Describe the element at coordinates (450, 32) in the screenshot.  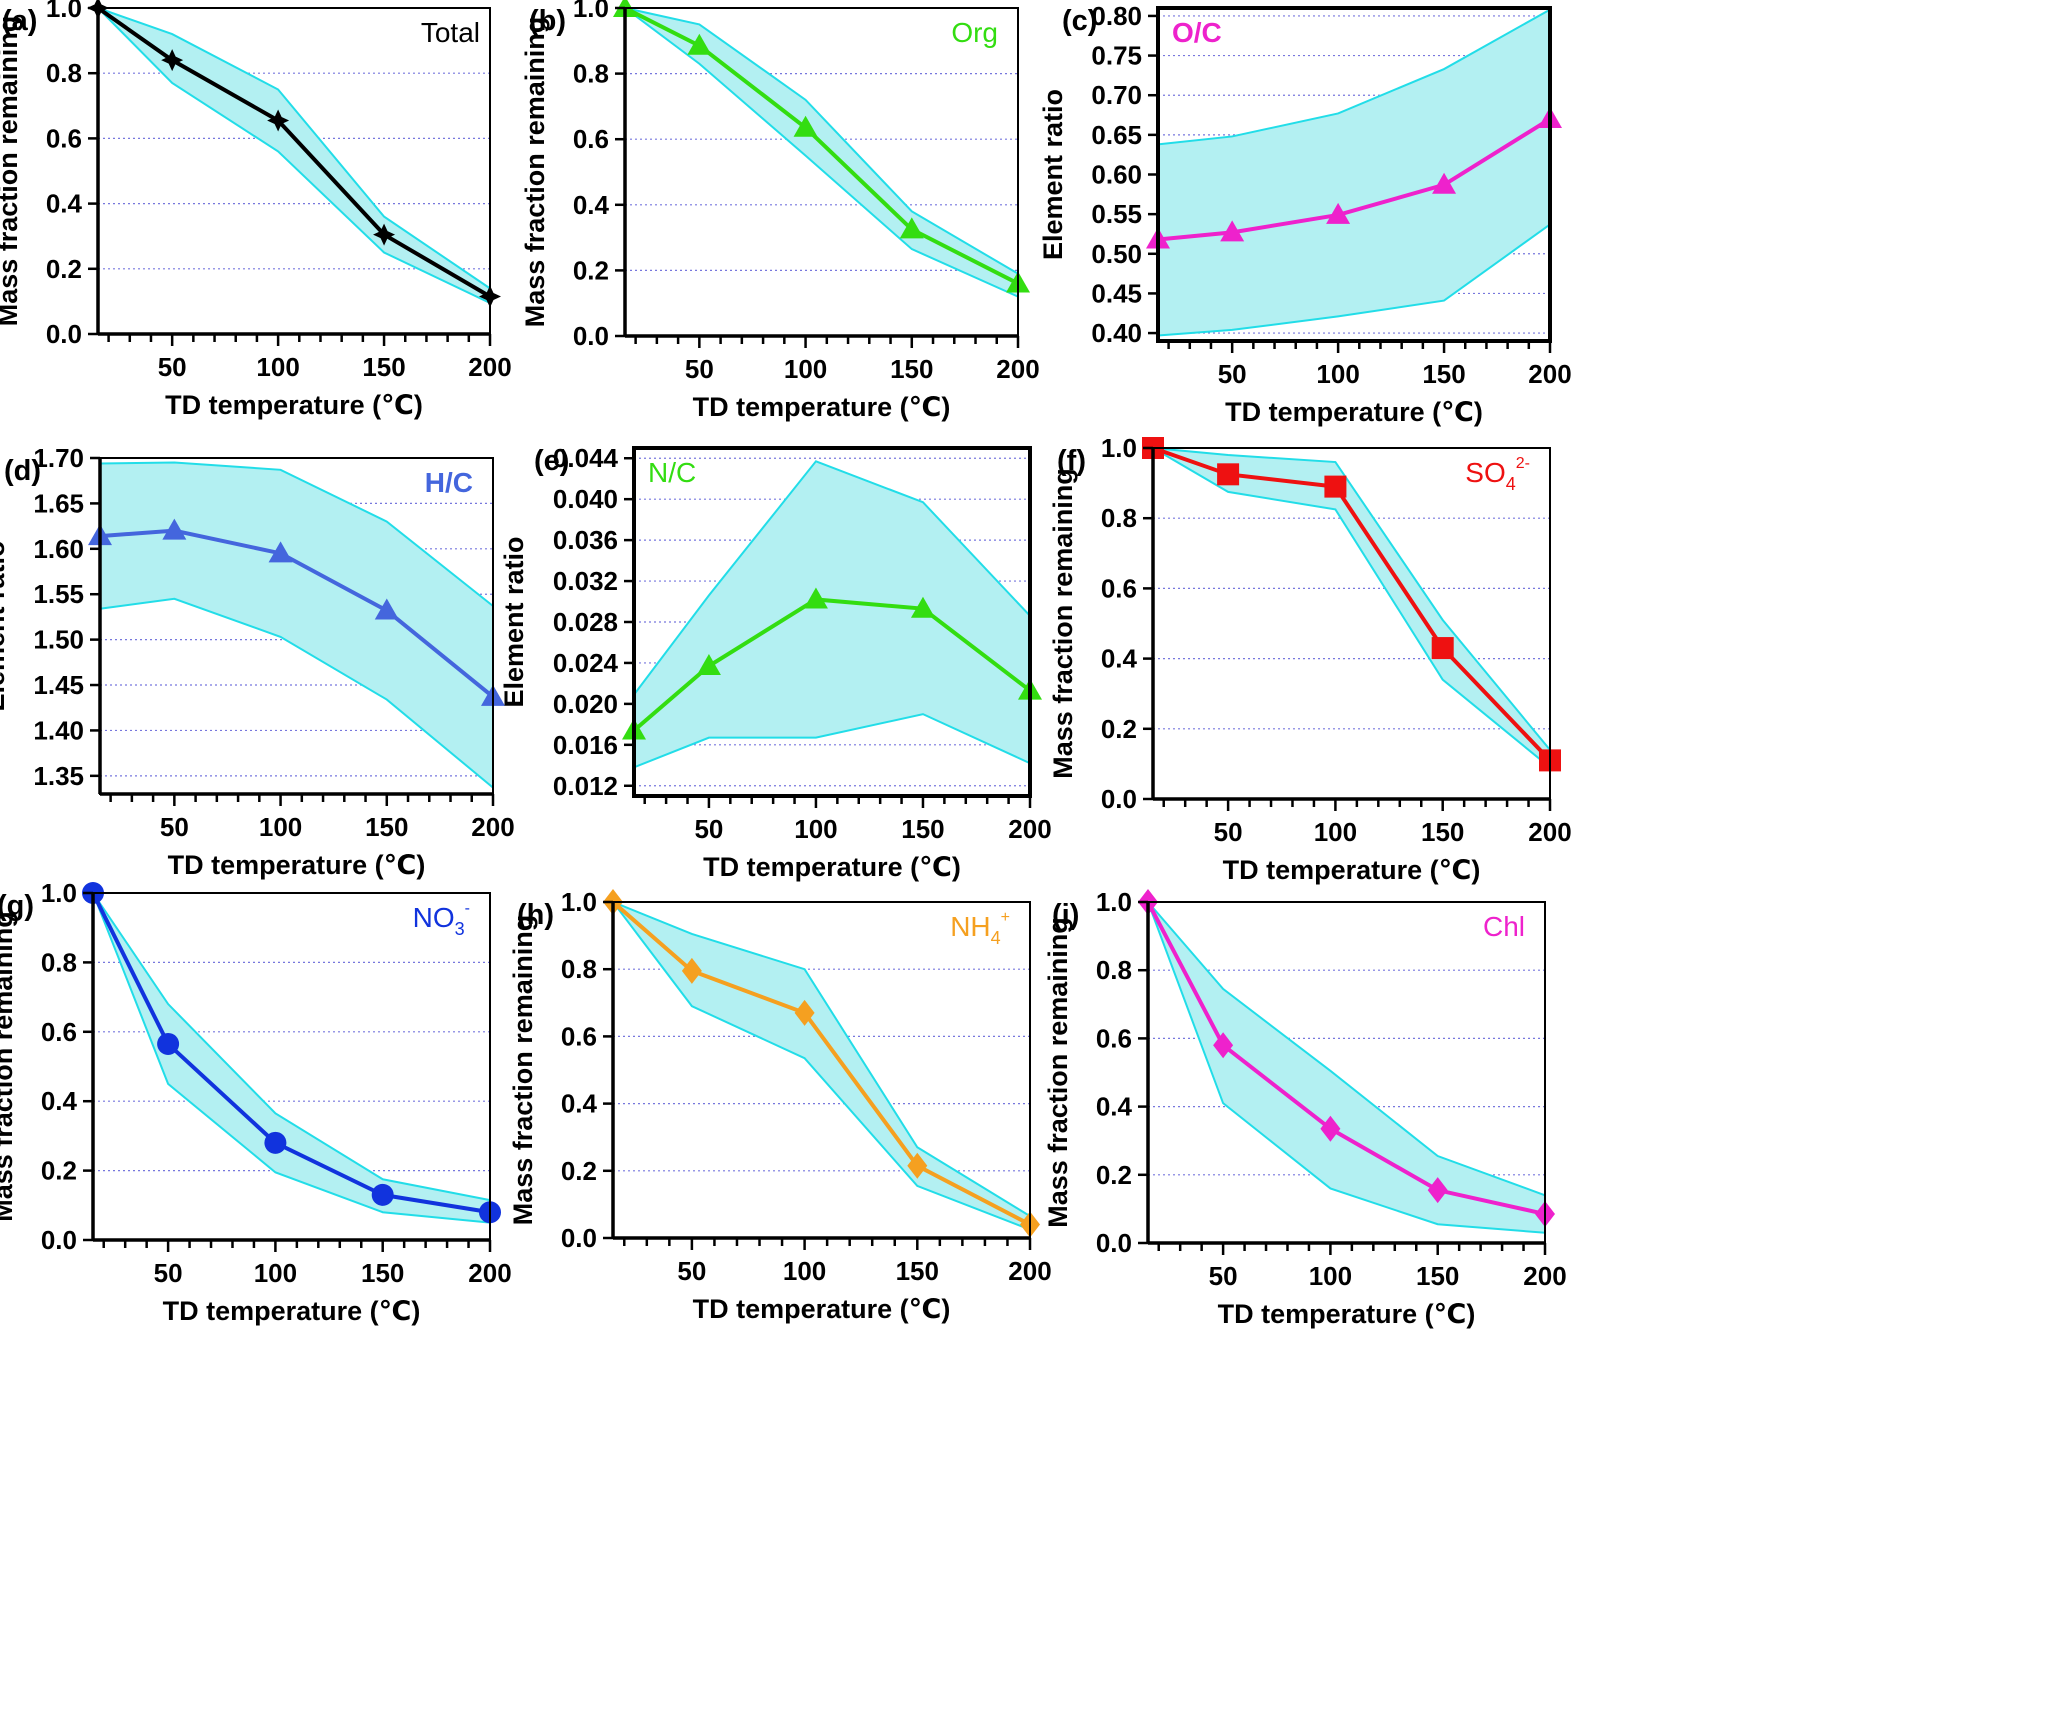
I see `species-label: Total` at that location.